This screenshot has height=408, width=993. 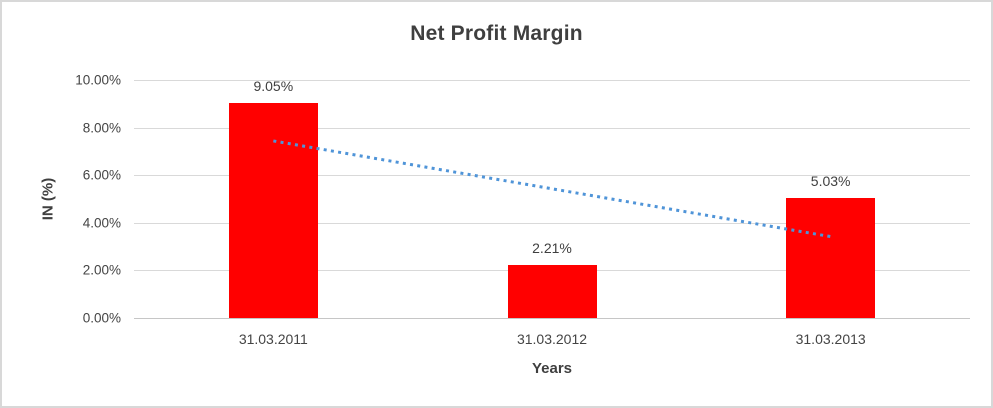 What do you see at coordinates (48, 199) in the screenshot?
I see `y-axis-title: IN (%)` at bounding box center [48, 199].